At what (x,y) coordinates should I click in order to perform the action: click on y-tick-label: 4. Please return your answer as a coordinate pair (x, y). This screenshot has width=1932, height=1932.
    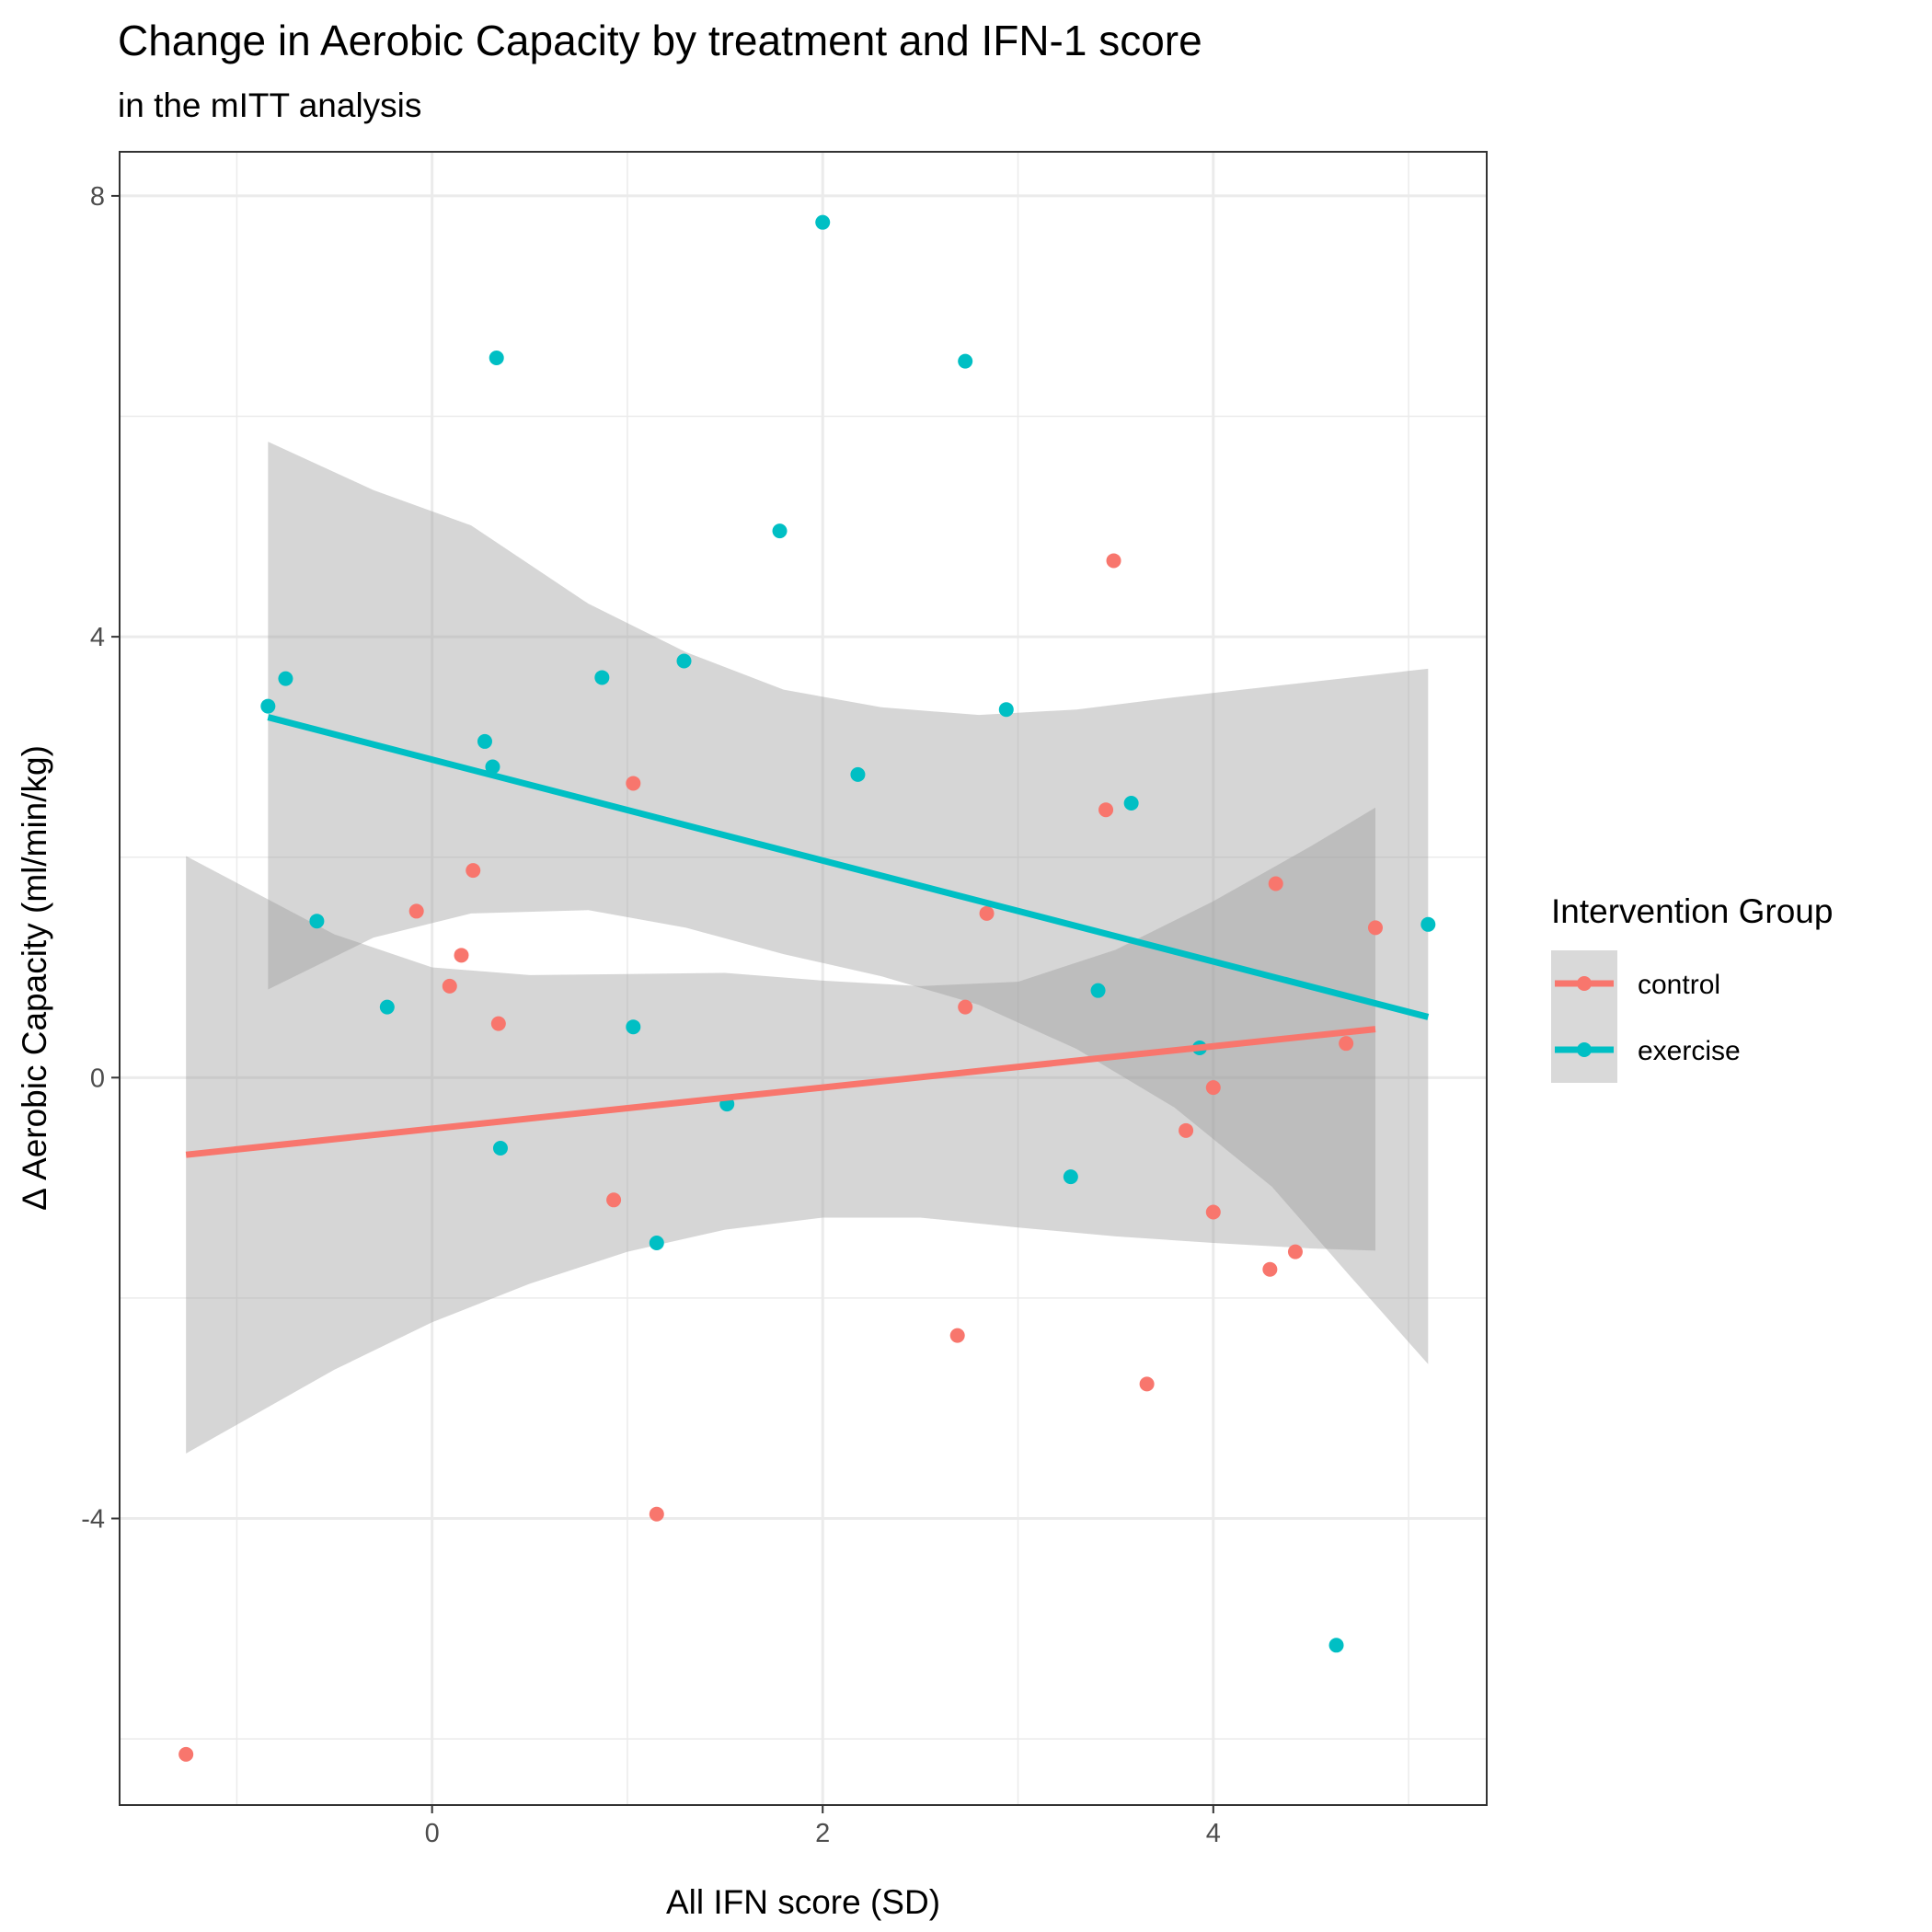
    Looking at the image, I should click on (97, 637).